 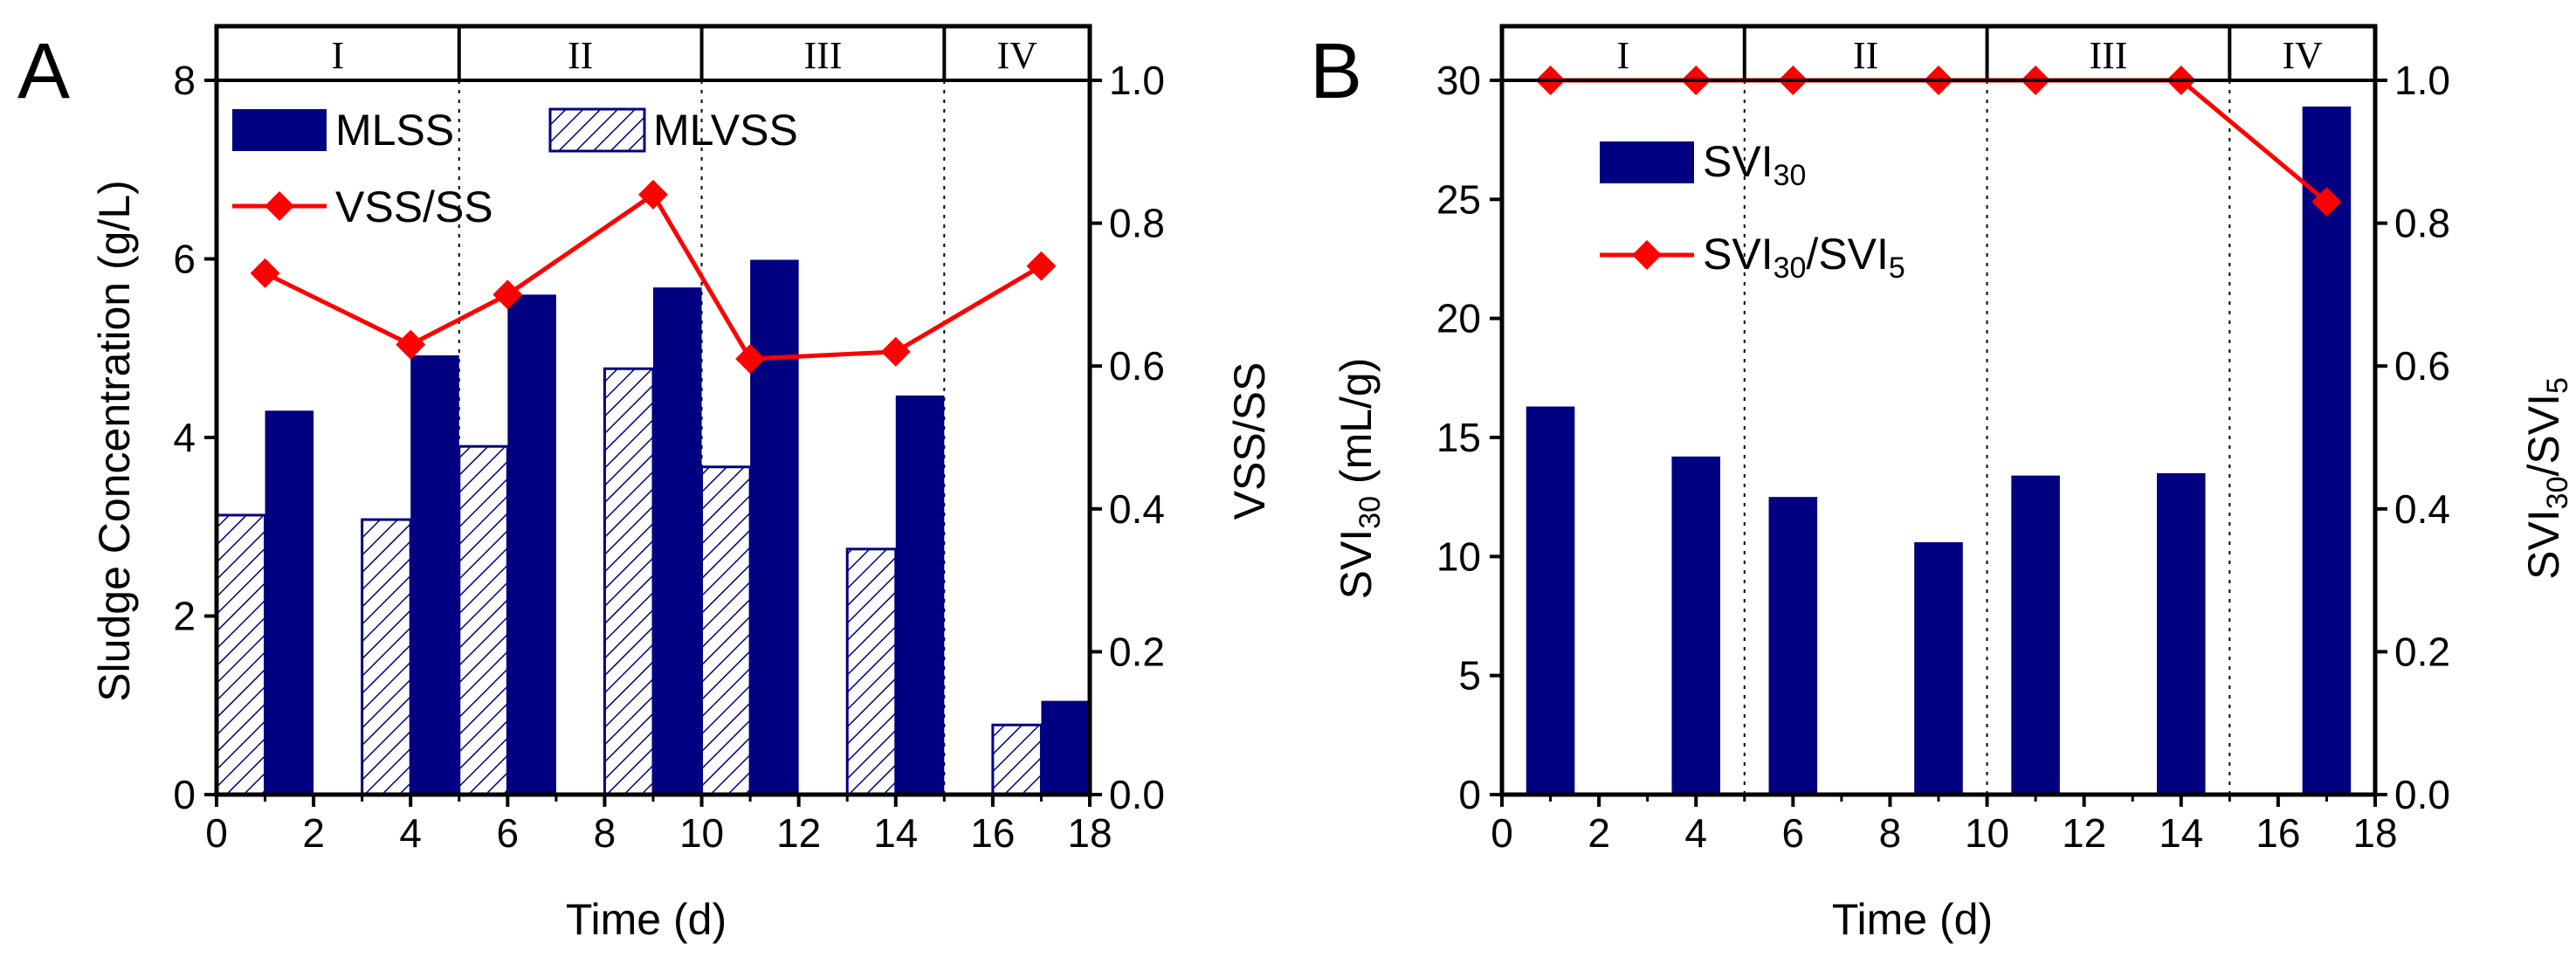 I want to click on legend-svi30-label: SVI30, so click(x=1754, y=164).